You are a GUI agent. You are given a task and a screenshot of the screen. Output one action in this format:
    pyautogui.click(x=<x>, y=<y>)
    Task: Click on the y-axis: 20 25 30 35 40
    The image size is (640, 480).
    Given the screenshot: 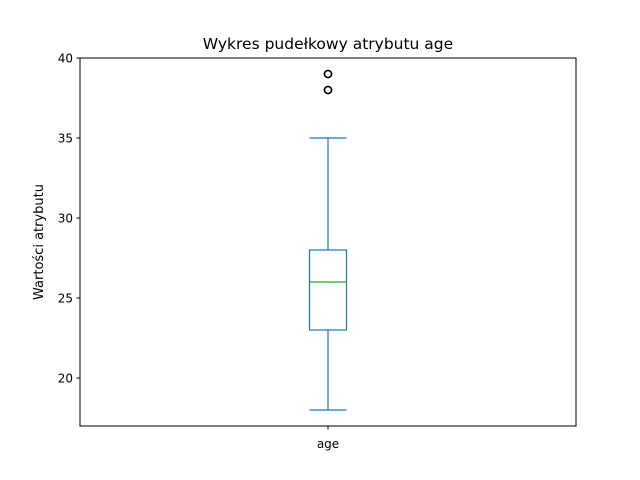 What is the action you would take?
    pyautogui.click(x=69, y=218)
    